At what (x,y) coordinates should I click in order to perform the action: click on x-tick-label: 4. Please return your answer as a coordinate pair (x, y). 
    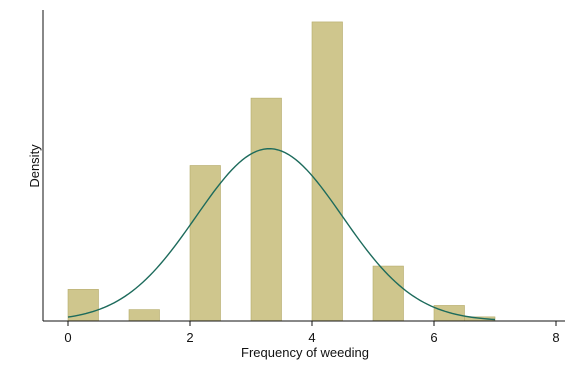
    Looking at the image, I should click on (311, 337).